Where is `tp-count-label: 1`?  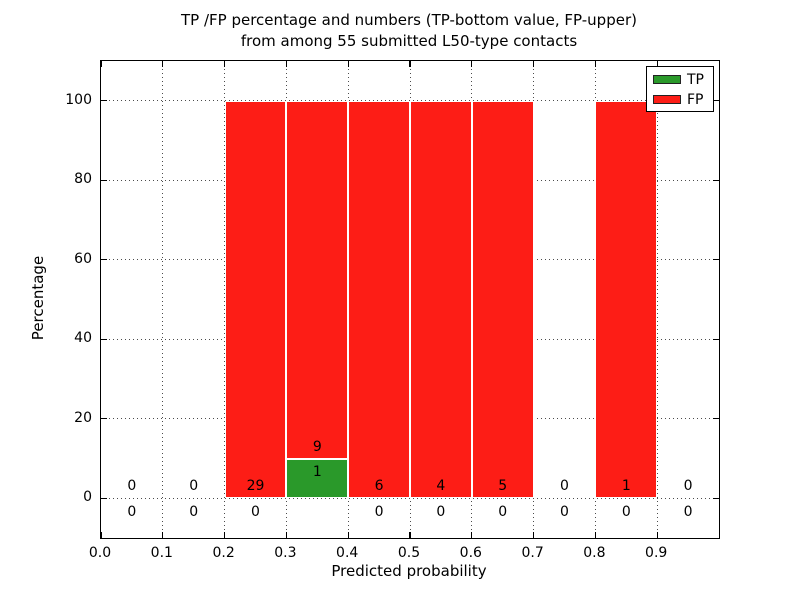
tp-count-label: 1 is located at coordinates (317, 472).